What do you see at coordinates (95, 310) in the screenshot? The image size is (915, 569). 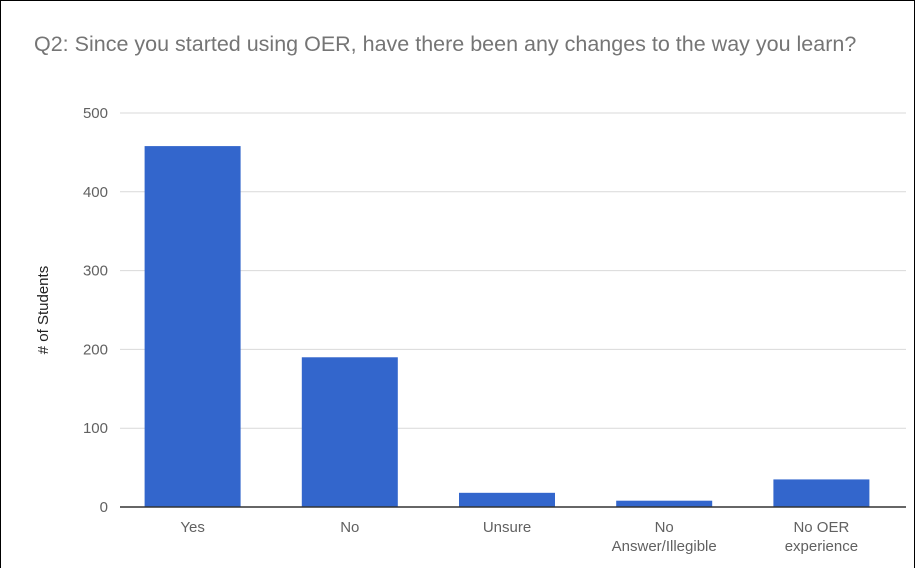 I see `y-axis-ticks: 0 100 200 300 400 500` at bounding box center [95, 310].